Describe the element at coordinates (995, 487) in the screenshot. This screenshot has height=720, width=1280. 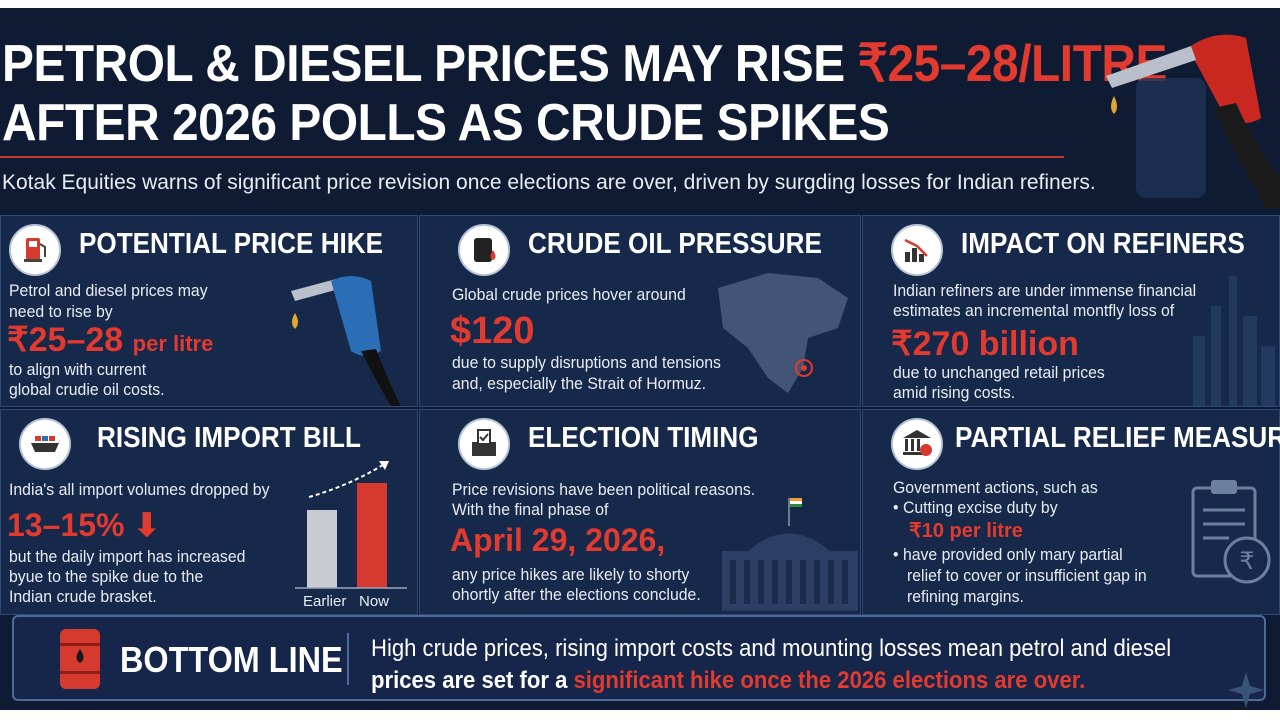
I see `card-text: Government actions, such as` at that location.